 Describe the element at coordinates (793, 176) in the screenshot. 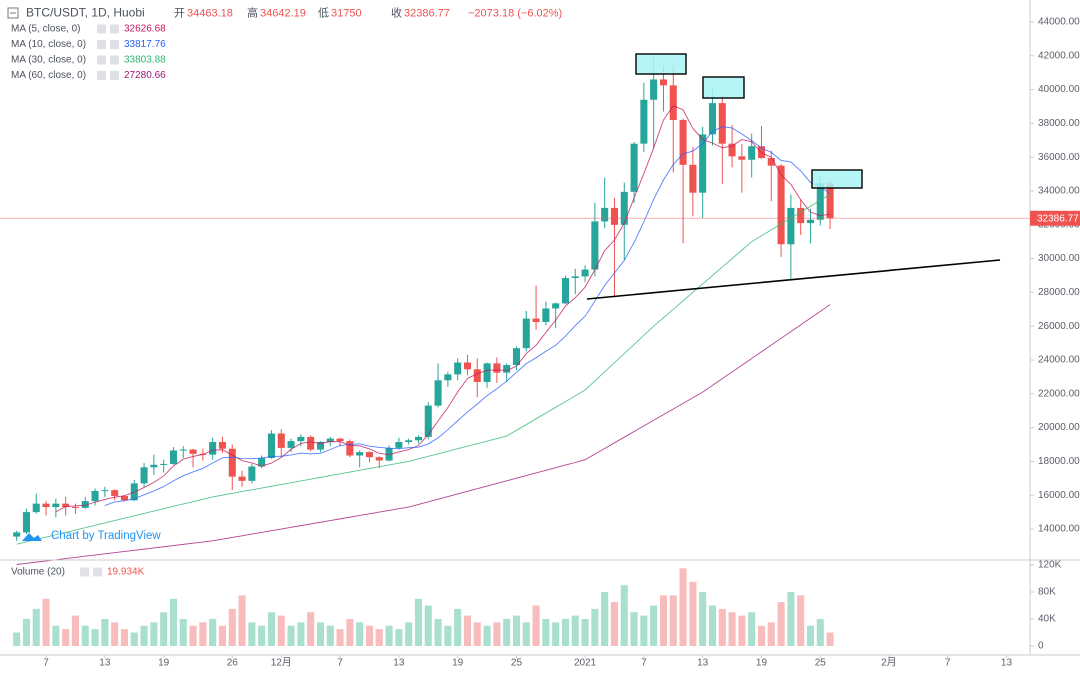

I see `drawings` at that location.